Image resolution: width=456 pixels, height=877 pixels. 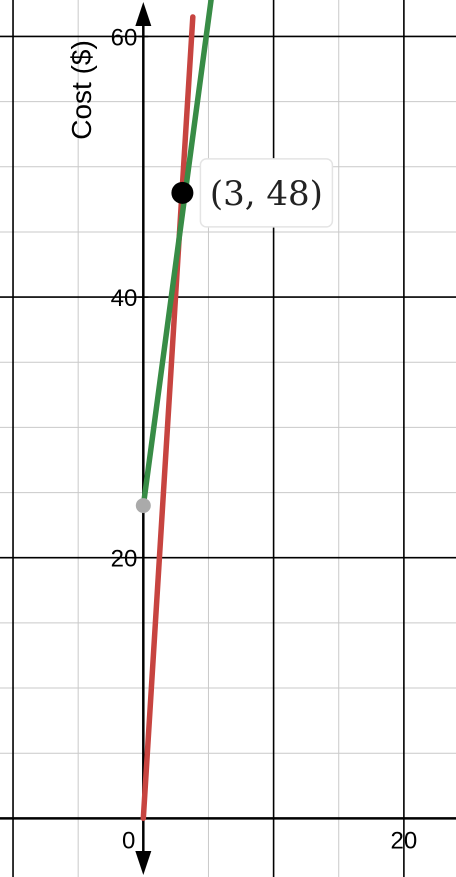 I want to click on y-axis-label: Cost ($), so click(x=81, y=90).